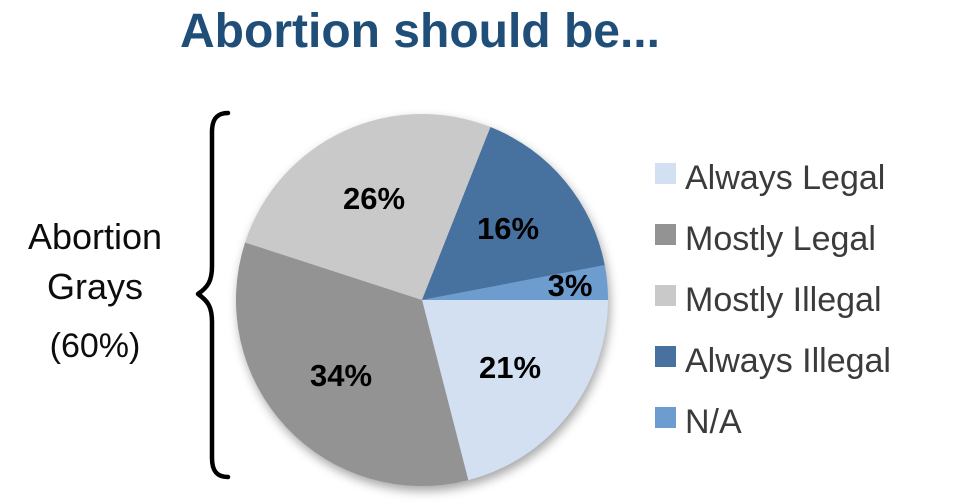 The image size is (960, 502). I want to click on pie-slice-mostly-legal, so click(352, 364).